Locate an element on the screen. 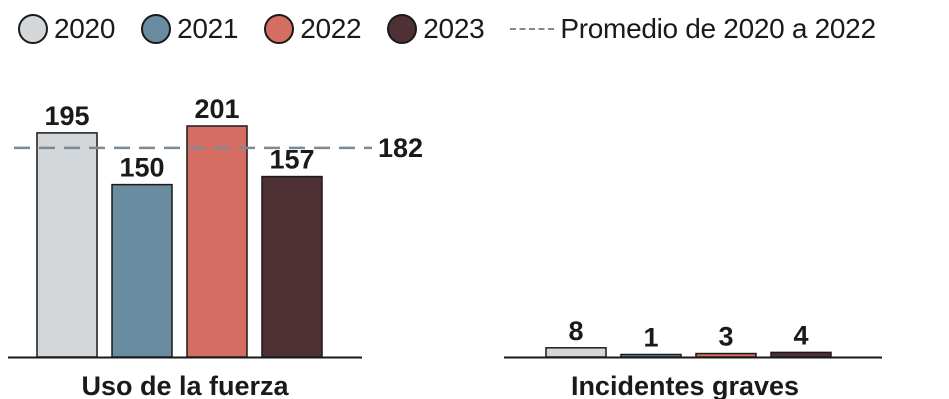 Image resolution: width=949 pixels, height=399 pixels. legend-label-2020: 2020 is located at coordinates (85, 28).